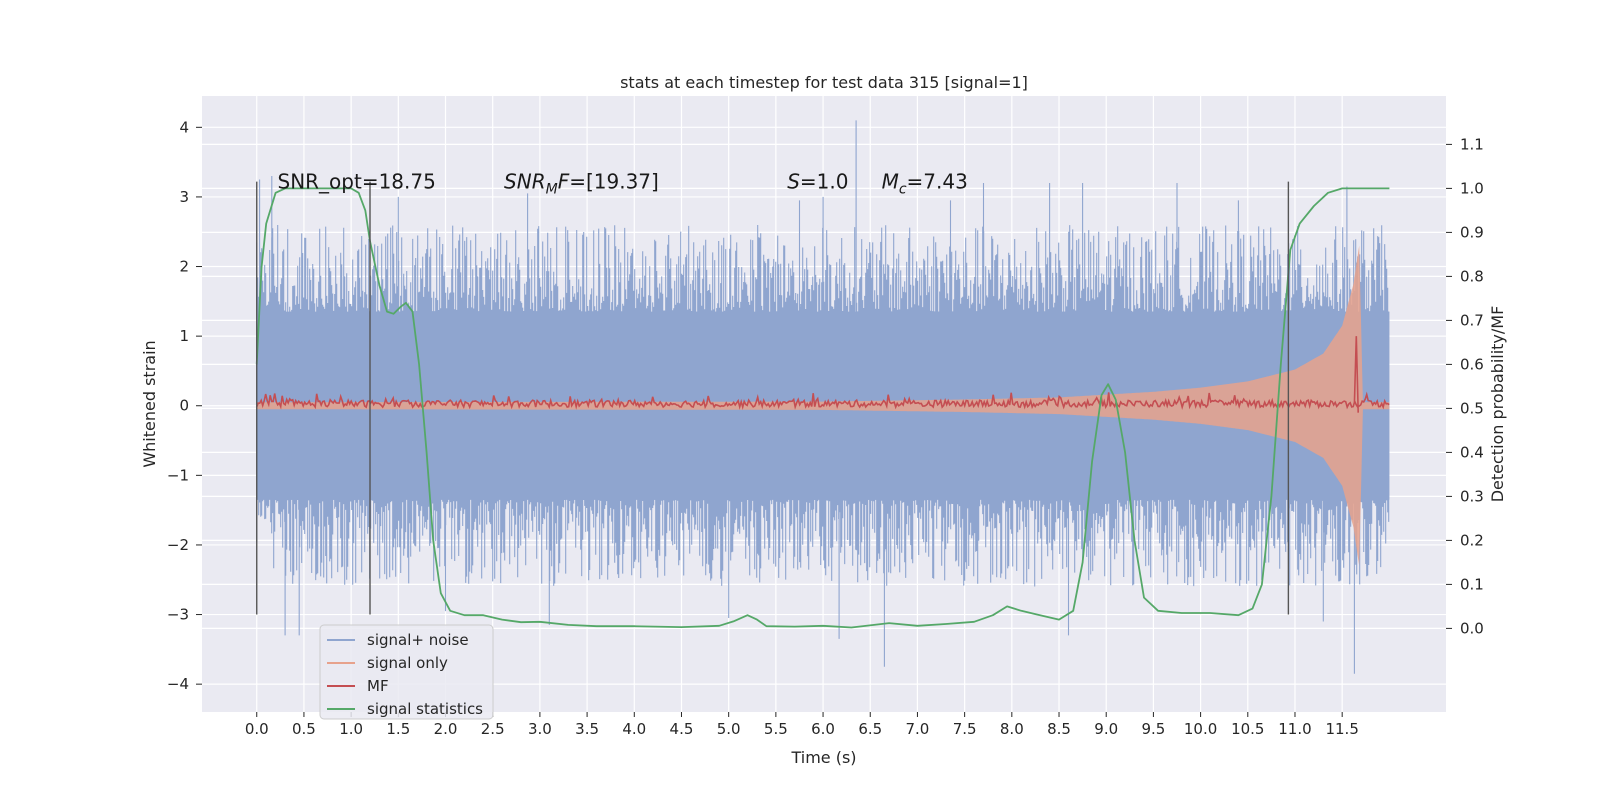 This screenshot has height=800, width=1600. What do you see at coordinates (634, 729) in the screenshot?
I see `x-tick-label: 4.0` at bounding box center [634, 729].